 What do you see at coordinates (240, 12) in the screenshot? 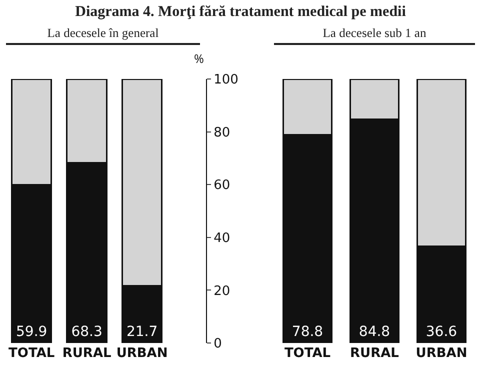
I see `text: Diagrama 4. Morţi fără tratament medical pe medii` at bounding box center [240, 12].